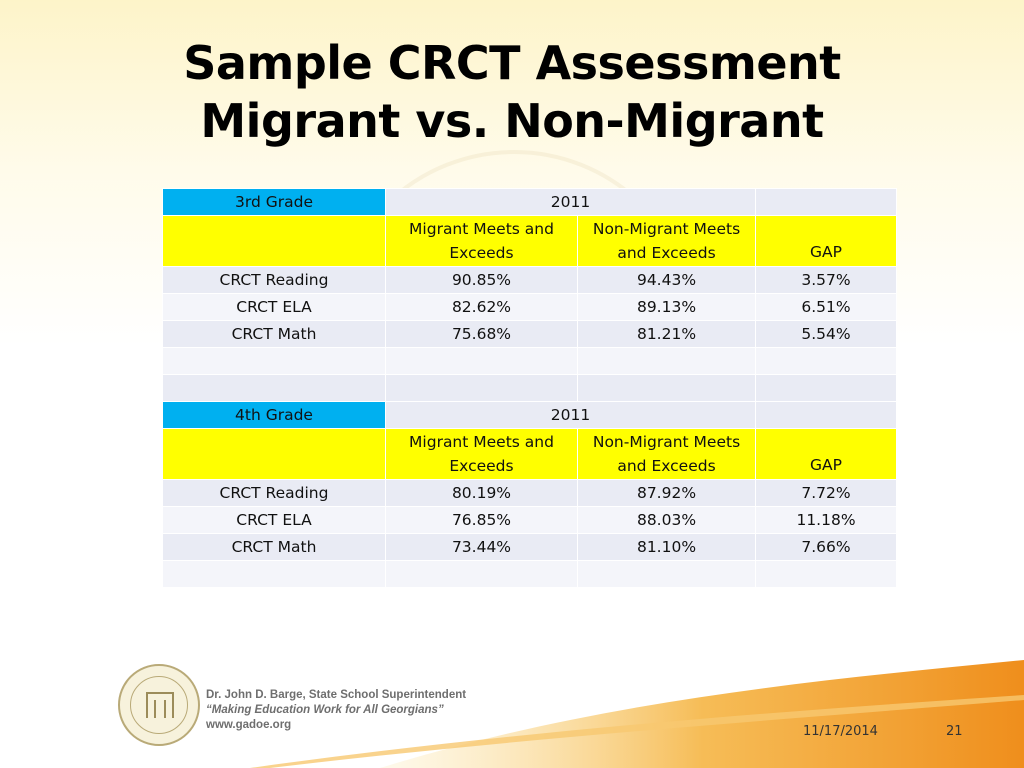 This screenshot has height=768, width=1024. I want to click on value-cell: 5.54%, so click(826, 334).